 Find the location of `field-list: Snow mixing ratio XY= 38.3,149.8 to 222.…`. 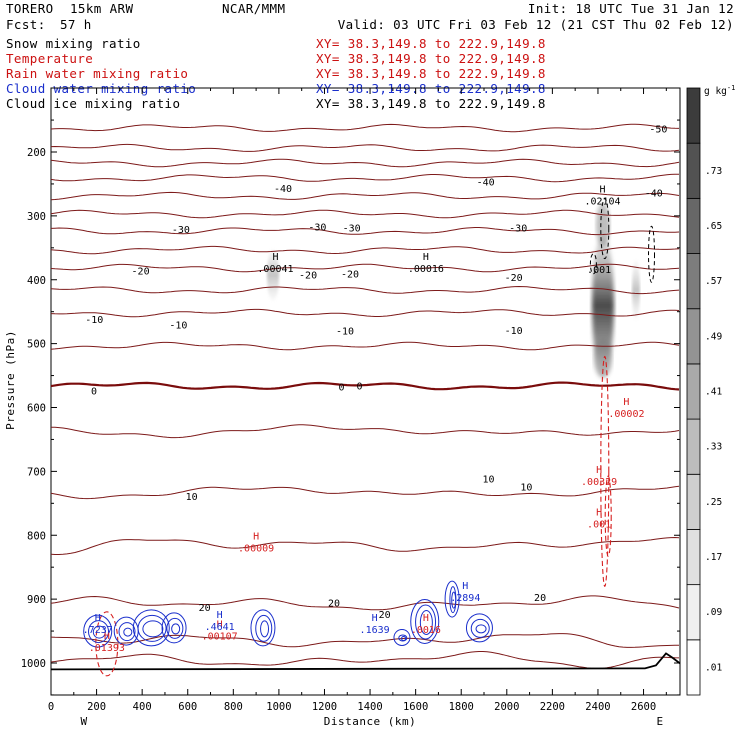

field-list: Snow mixing ratio XY= 38.3,149.8 to 222.… is located at coordinates (275, 73).